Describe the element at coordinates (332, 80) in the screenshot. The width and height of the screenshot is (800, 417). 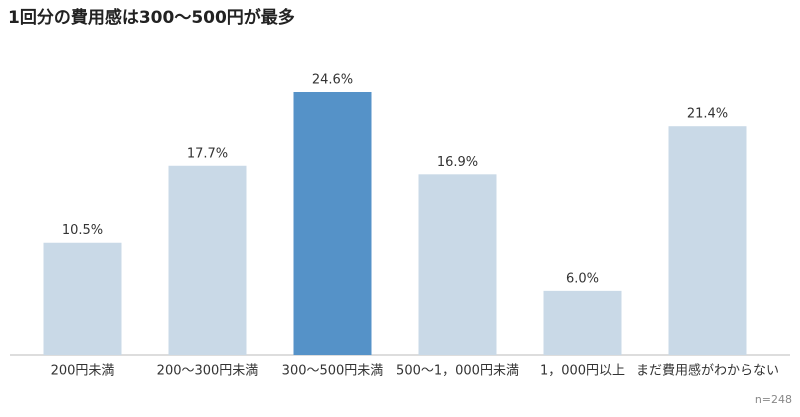
I see `value-label: 24.6%` at that location.